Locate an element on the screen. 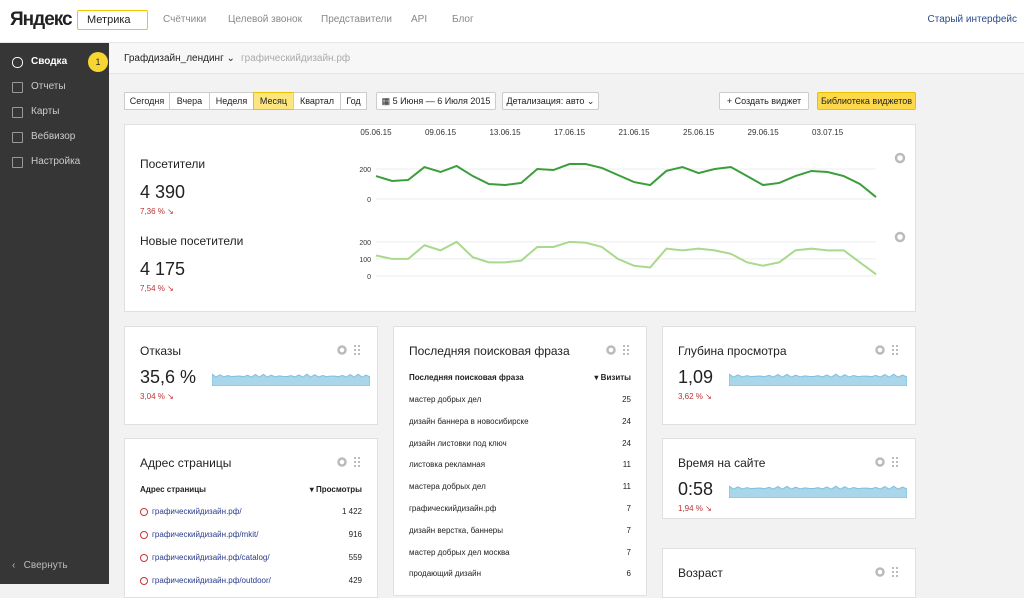 This screenshot has width=1024, height=598. menu-item: Настройка is located at coordinates (56, 161).